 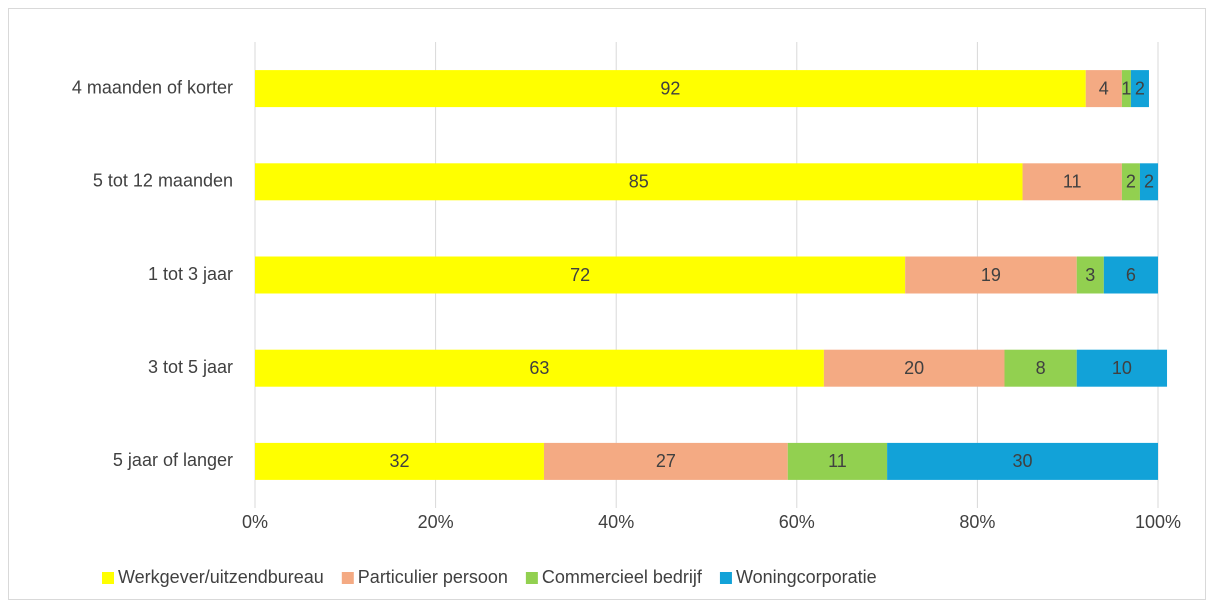 I want to click on data-label: 30, so click(x=1023, y=461).